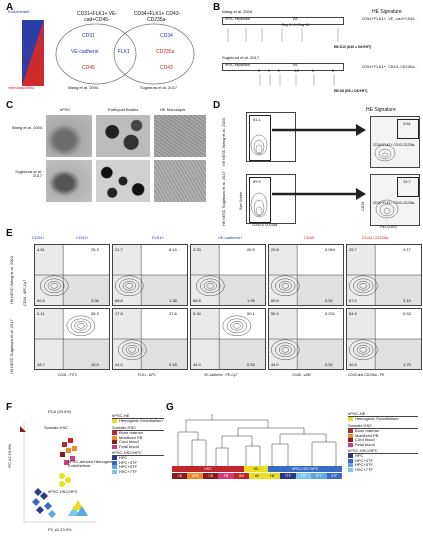 This screenshot has height=550, width=423. Describe the element at coordinates (302, 375) in the screenshot. I see `e-x-axis-4: CD45 - v450` at that location.